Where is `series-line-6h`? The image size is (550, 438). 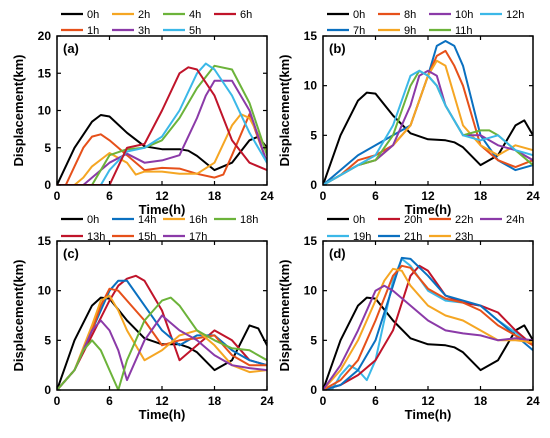
series-line-6h is located at coordinates (162, 125).